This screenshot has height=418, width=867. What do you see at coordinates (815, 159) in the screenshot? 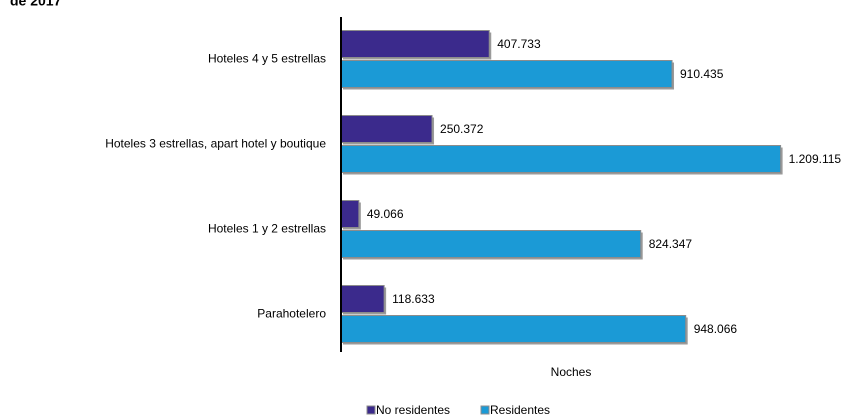
I see `value-label: 1.209.115` at bounding box center [815, 159].